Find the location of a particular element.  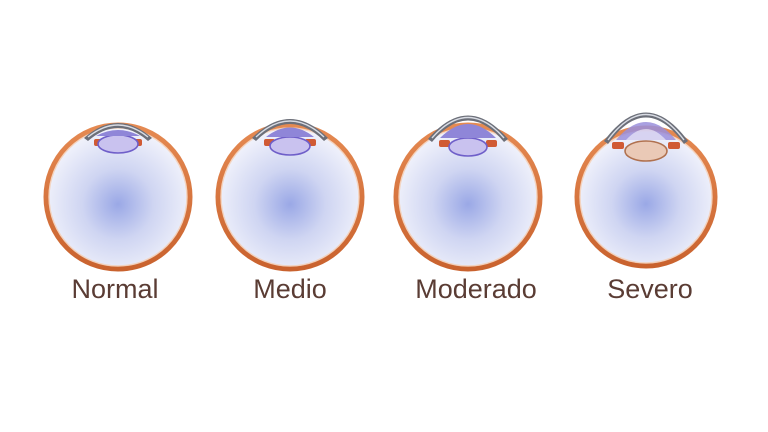

eye-severe is located at coordinates (646, 190).